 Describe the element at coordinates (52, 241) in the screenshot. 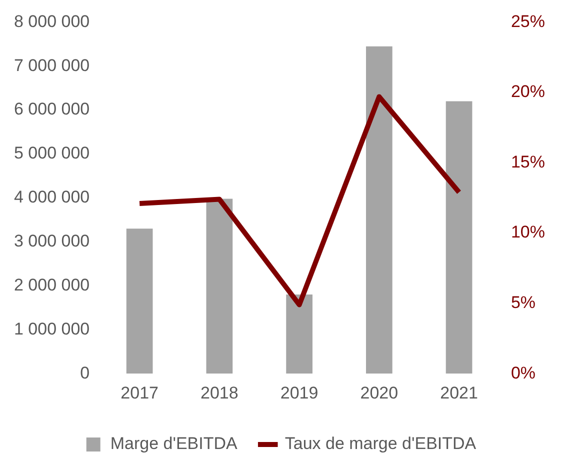

I see `y-tick-label: 3 000 000` at that location.